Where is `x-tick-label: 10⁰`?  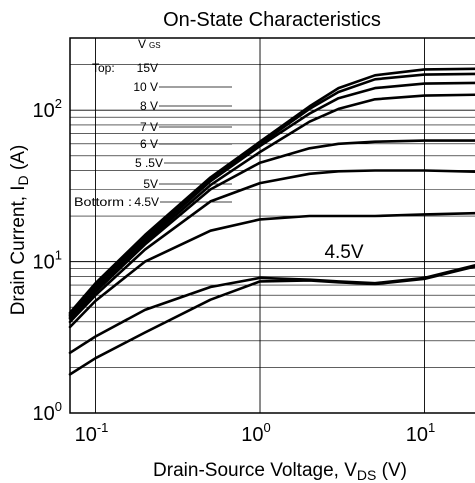 x-tick-label: 10⁰ is located at coordinates (255, 433).